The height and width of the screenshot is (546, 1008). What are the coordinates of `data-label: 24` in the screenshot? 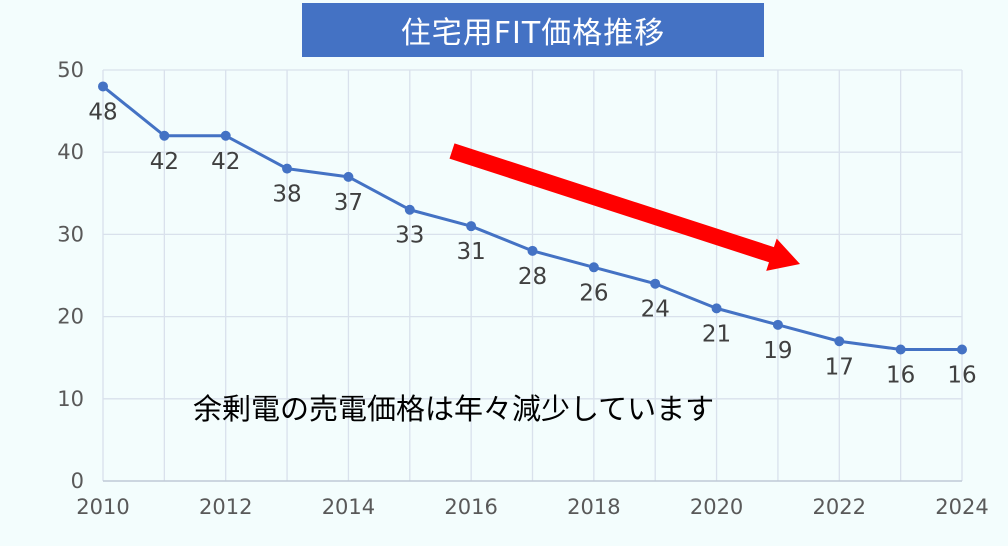 It's located at (655, 310).